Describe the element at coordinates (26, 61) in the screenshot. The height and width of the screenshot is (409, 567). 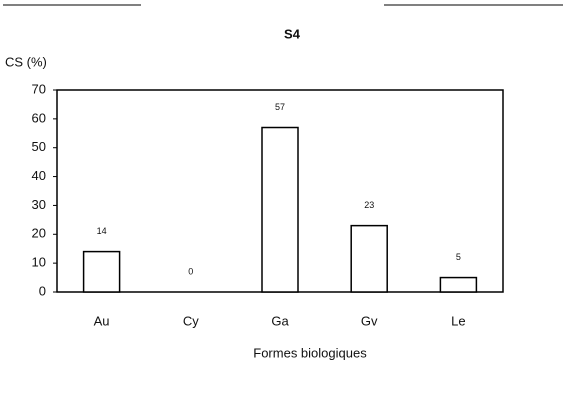
I see `y-axis-label: CS (%)` at that location.